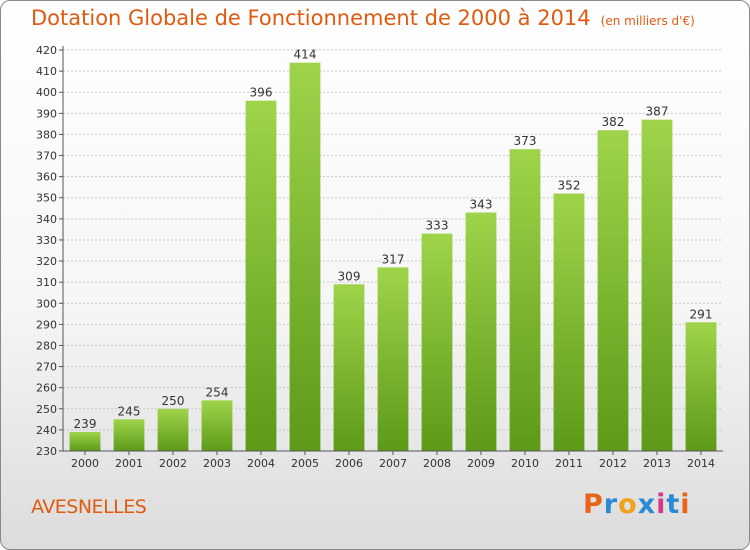 Image resolution: width=750 pixels, height=550 pixels. Describe the element at coordinates (349, 276) in the screenshot. I see `bar-value-label: 309` at that location.